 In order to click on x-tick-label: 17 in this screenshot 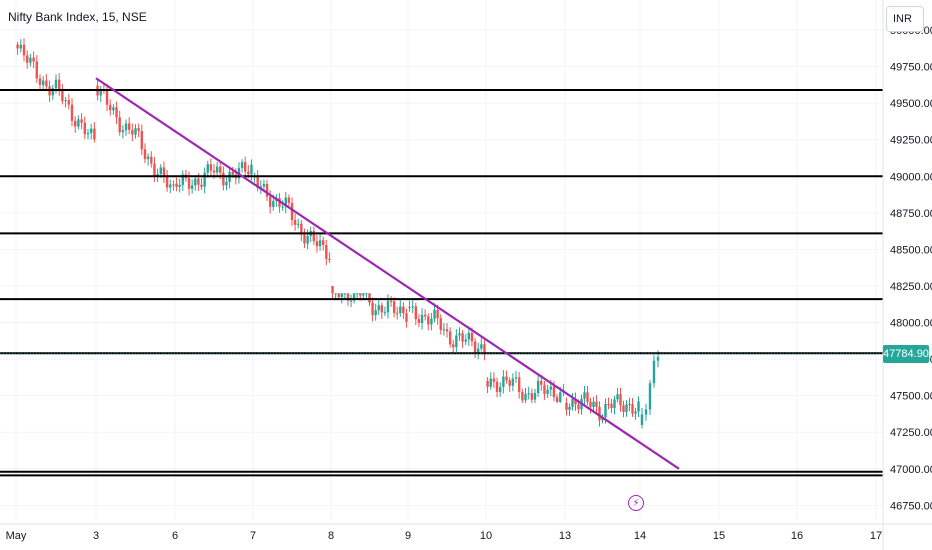, I will do `click(876, 536)`.